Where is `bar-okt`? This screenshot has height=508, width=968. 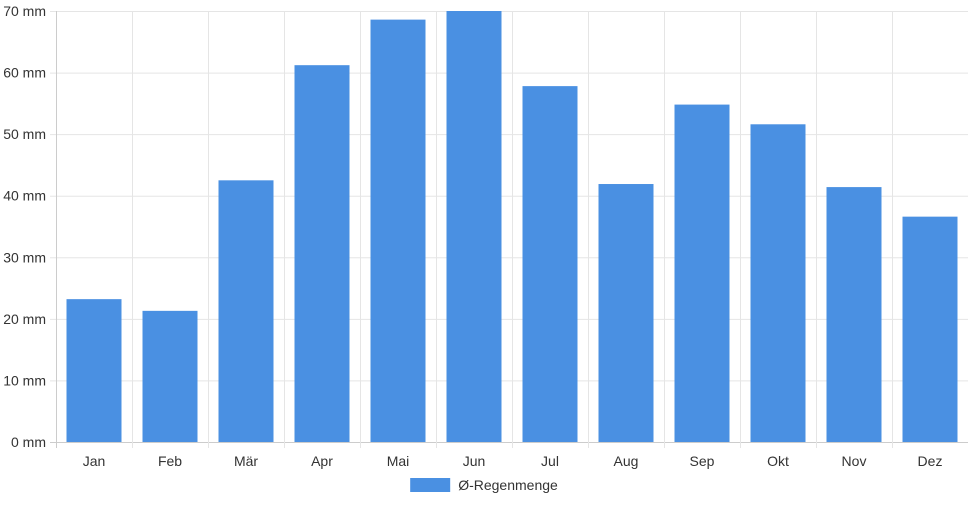
bar-okt is located at coordinates (778, 283).